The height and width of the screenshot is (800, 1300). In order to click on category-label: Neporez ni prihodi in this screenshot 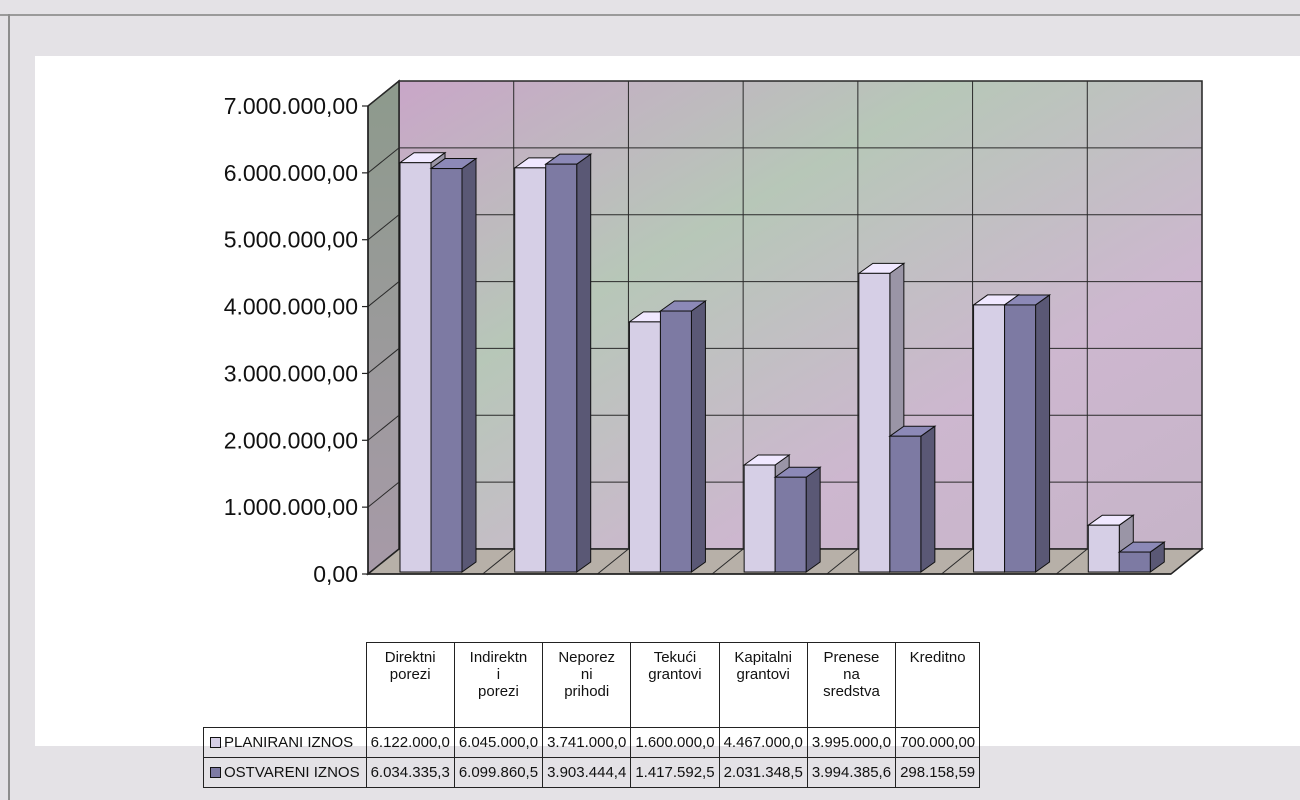, I will do `click(587, 685)`.